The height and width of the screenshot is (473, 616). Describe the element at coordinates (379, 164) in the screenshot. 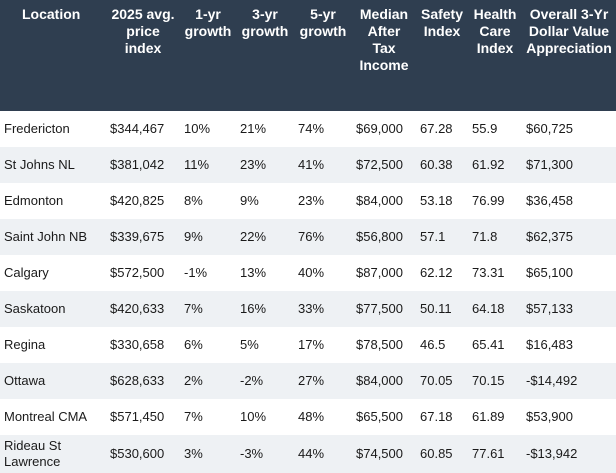

I see `table-cell: $72,500` at that location.